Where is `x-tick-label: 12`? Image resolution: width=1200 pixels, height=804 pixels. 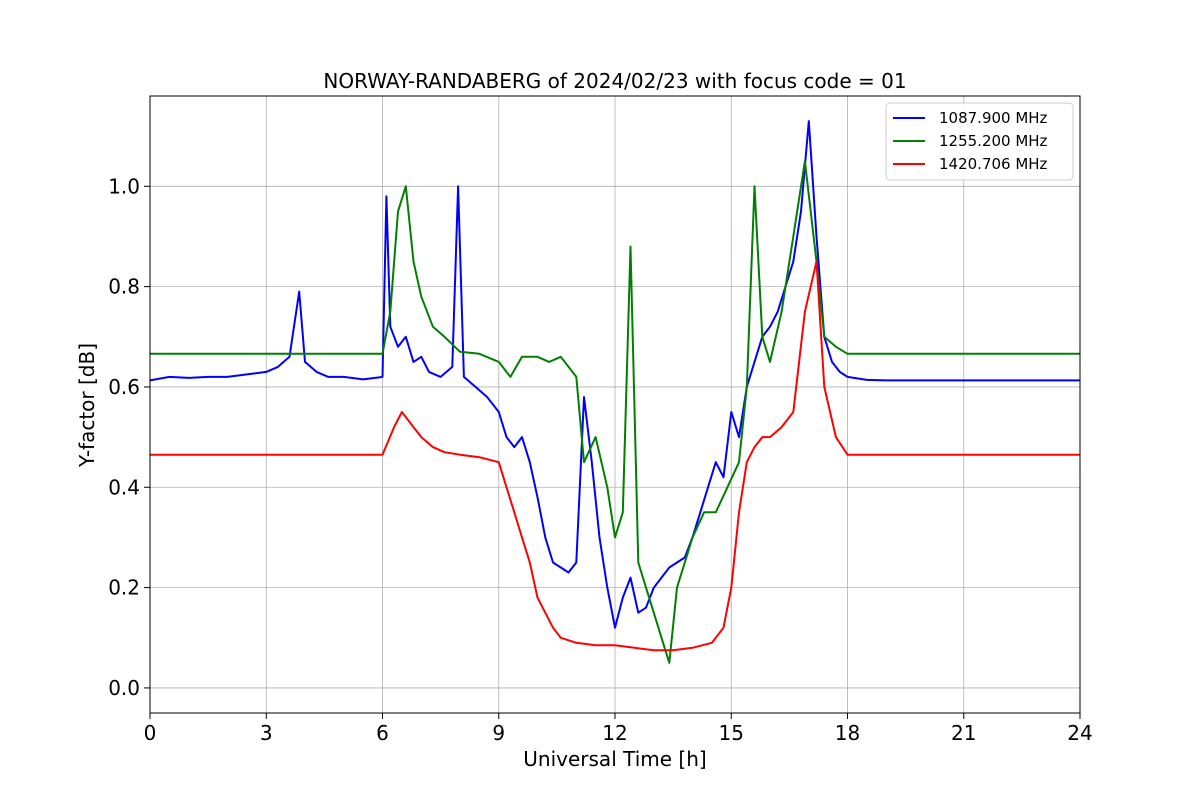 x-tick-label: 12 is located at coordinates (614, 733).